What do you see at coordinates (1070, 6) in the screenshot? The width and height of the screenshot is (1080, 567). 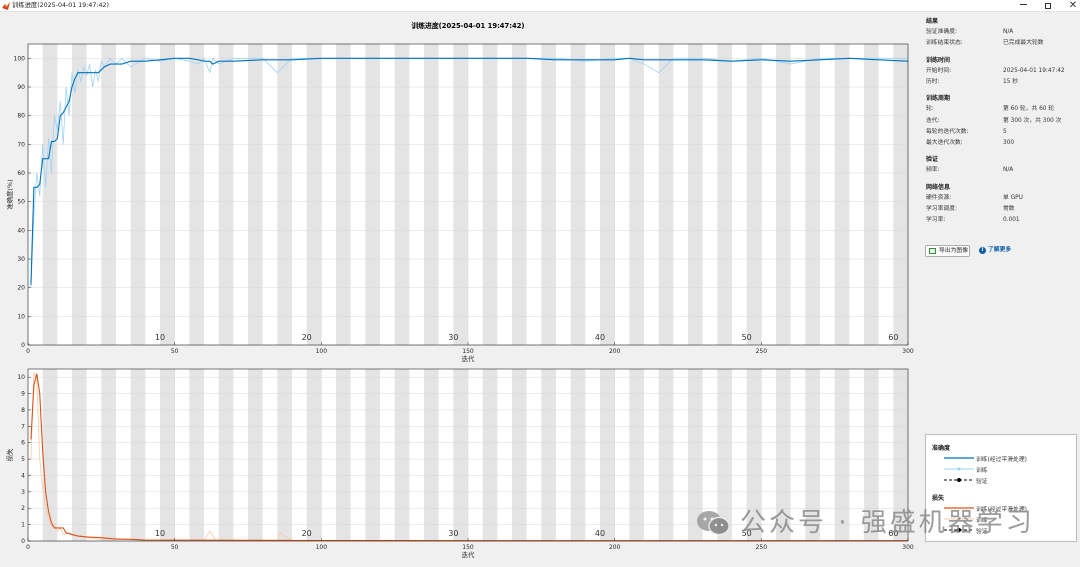 I see `close-button: ✕` at bounding box center [1070, 6].